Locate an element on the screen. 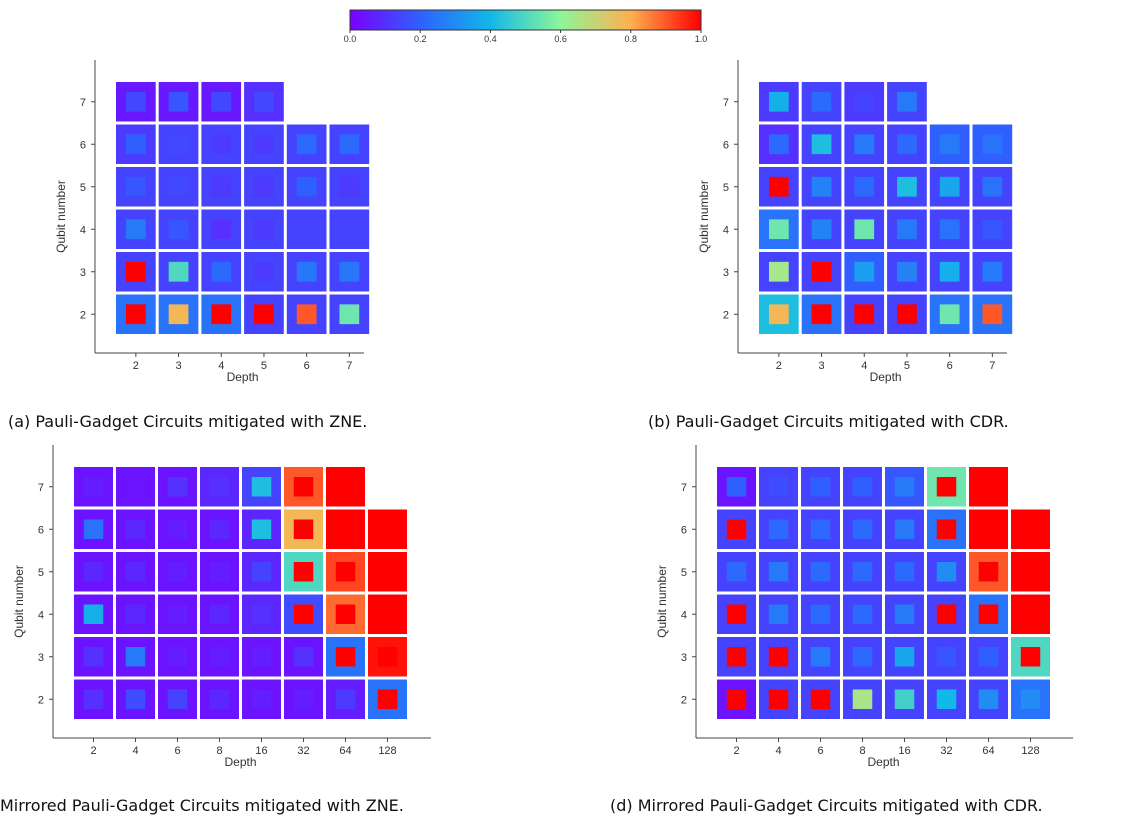  heatmap-panel-b: 2 3 4 5 6 7 7 6 5 4 3 2 Depth Qubit number is located at coordinates (855, 222).